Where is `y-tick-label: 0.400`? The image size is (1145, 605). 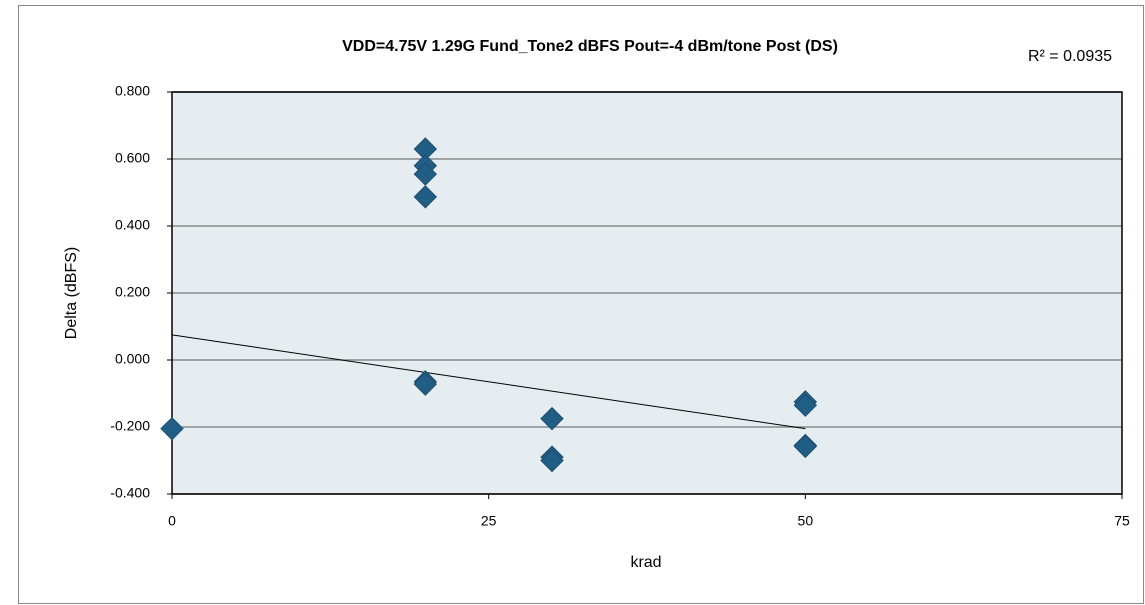
y-tick-label: 0.400 is located at coordinates (132, 225).